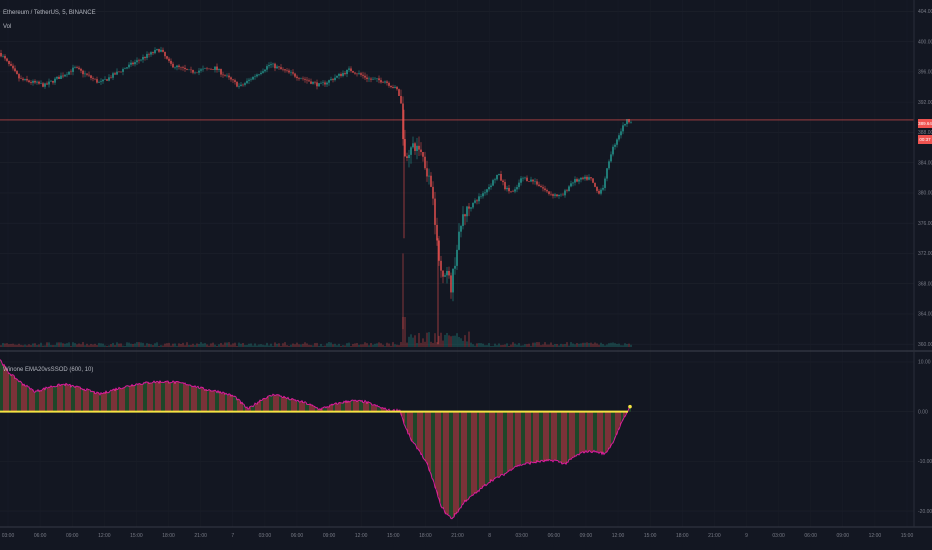 The height and width of the screenshot is (550, 932). Describe the element at coordinates (48, 370) in the screenshot. I see `indicator-legend: Winone EMA20vsSSOD (600, 10)` at that location.